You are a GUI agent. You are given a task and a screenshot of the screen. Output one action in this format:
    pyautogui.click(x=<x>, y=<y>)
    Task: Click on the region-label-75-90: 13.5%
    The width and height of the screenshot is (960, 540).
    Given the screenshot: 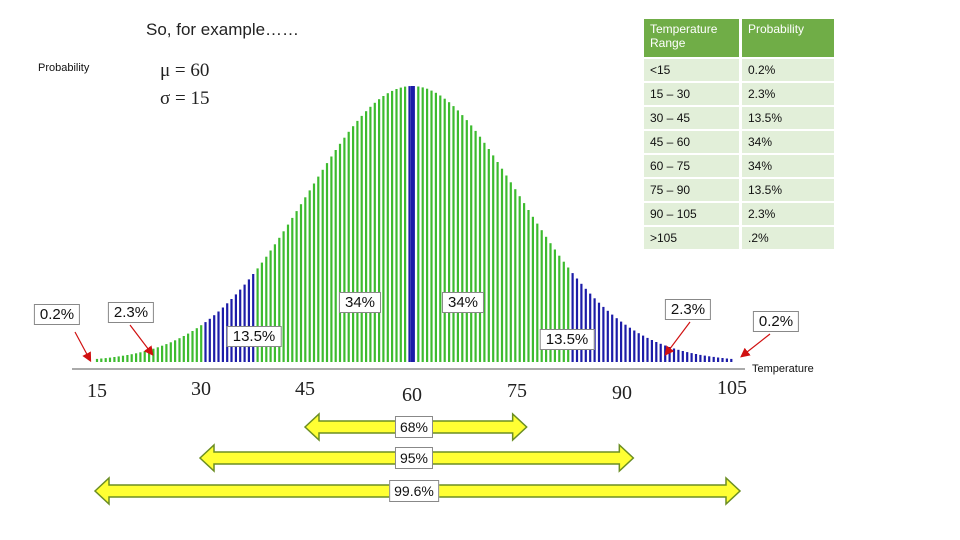 What is the action you would take?
    pyautogui.click(x=567, y=339)
    